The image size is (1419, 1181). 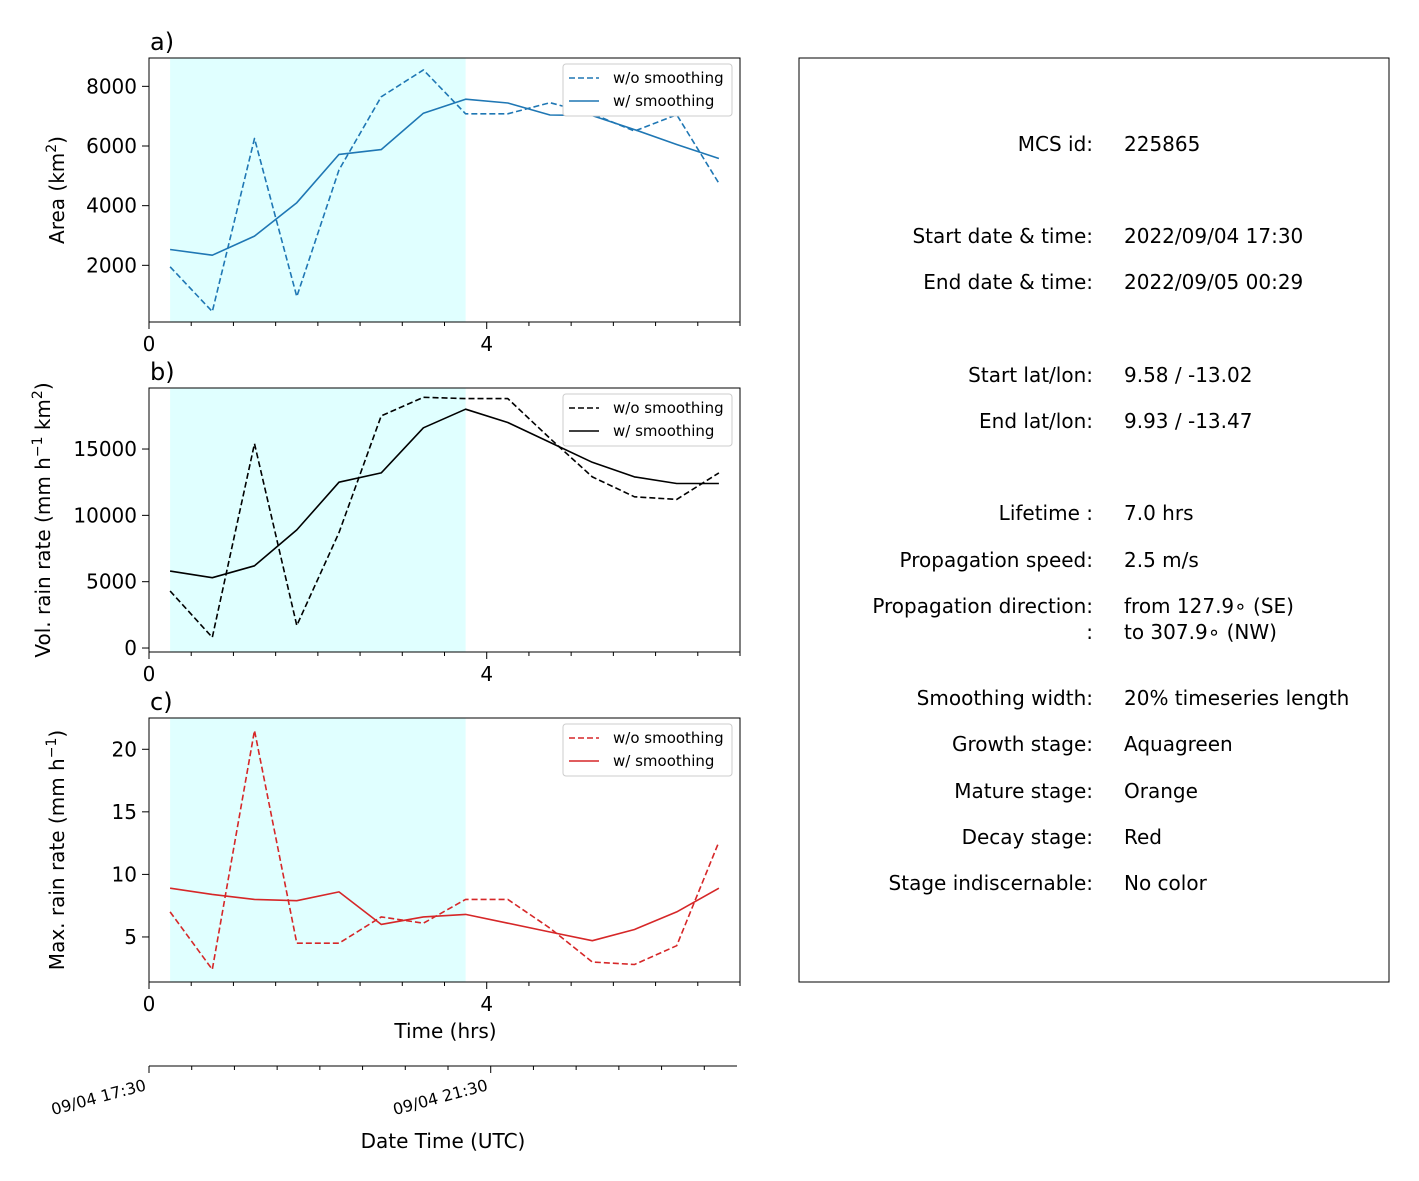 I want to click on info-label: Lifetime :, so click(x=1046, y=513).